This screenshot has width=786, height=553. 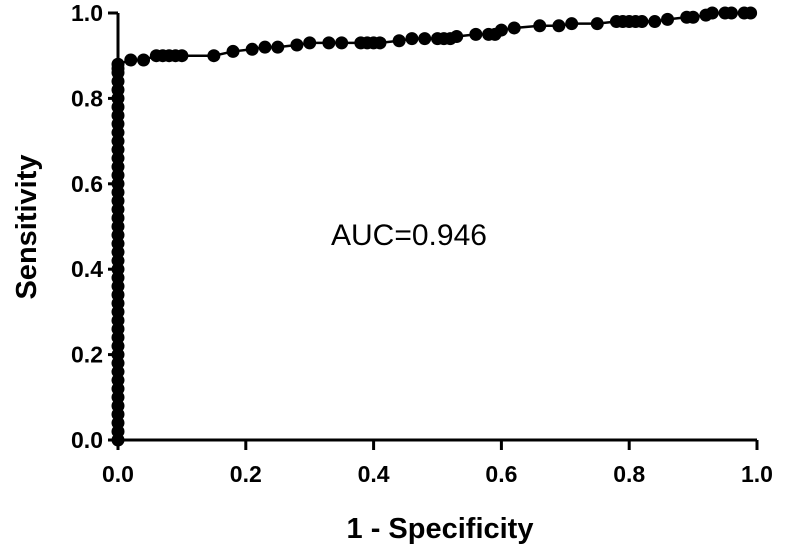 What do you see at coordinates (87, 13) in the screenshot?
I see `y-tick-label: 1.0` at bounding box center [87, 13].